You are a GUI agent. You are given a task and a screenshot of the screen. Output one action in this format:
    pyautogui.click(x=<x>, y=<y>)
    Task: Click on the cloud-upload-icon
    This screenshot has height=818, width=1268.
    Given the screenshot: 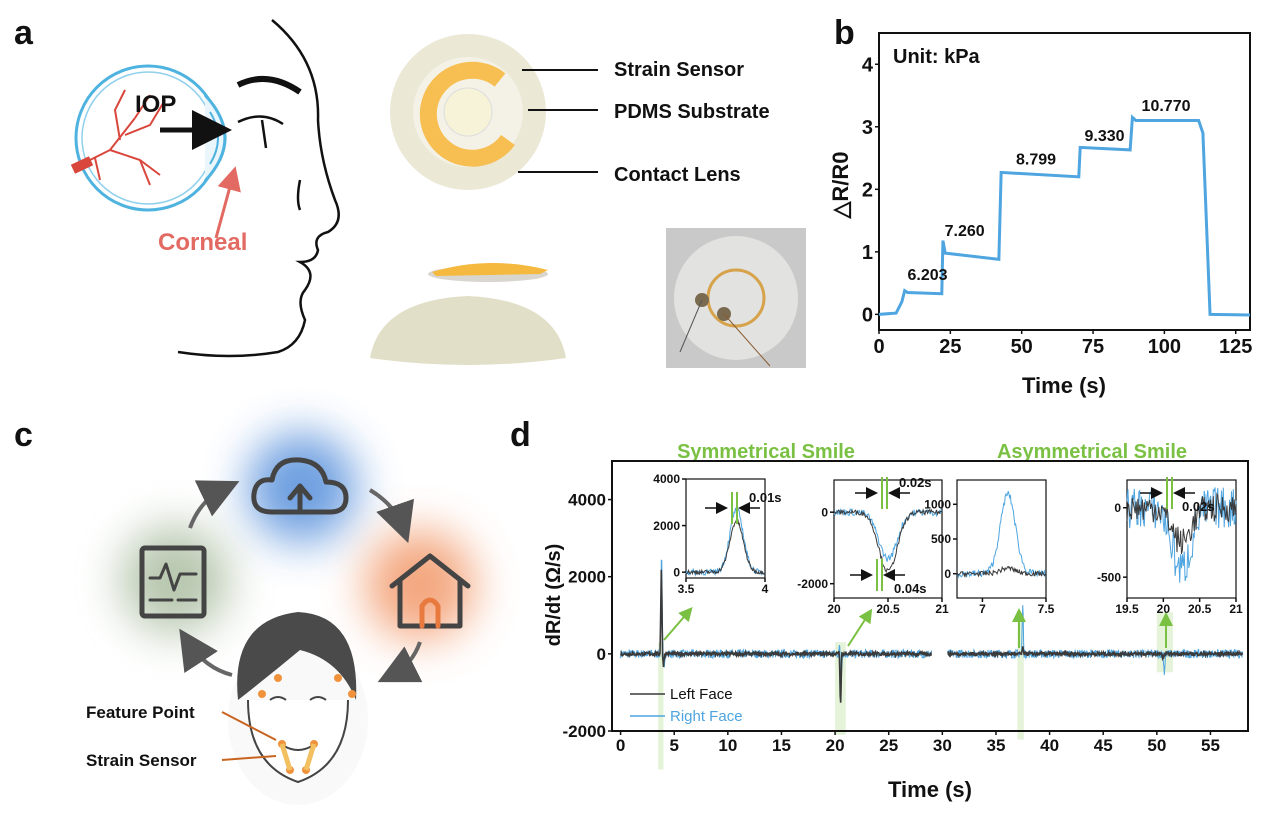 What is the action you would take?
    pyautogui.click(x=300, y=486)
    